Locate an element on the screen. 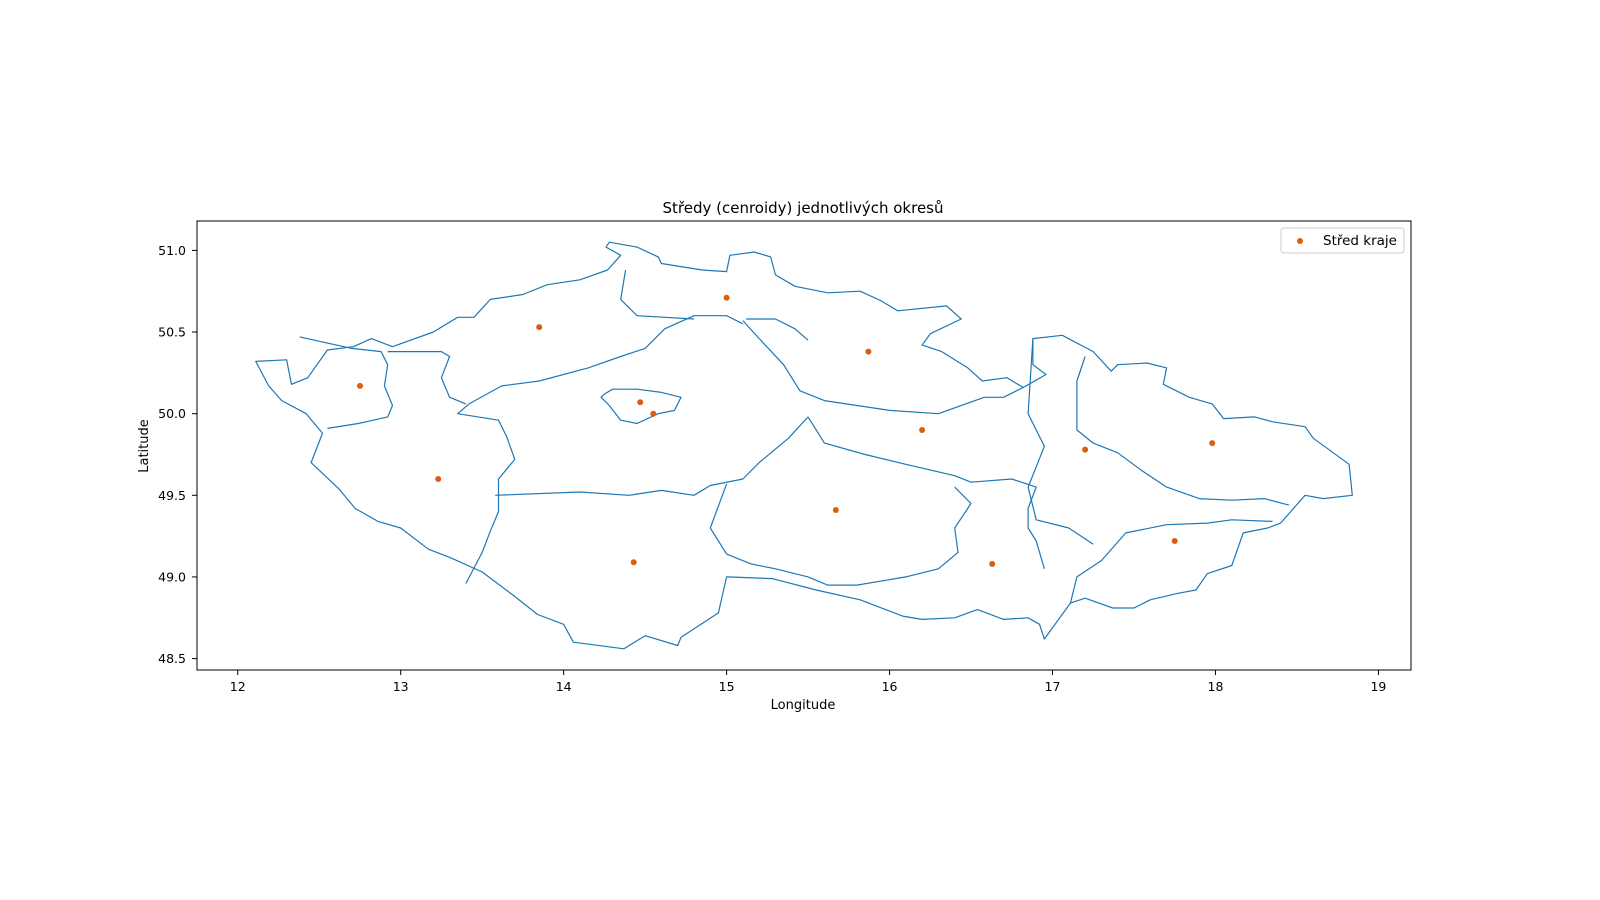 This screenshot has height=900, width=1600. y-tick-label: 49.0 is located at coordinates (172, 576).